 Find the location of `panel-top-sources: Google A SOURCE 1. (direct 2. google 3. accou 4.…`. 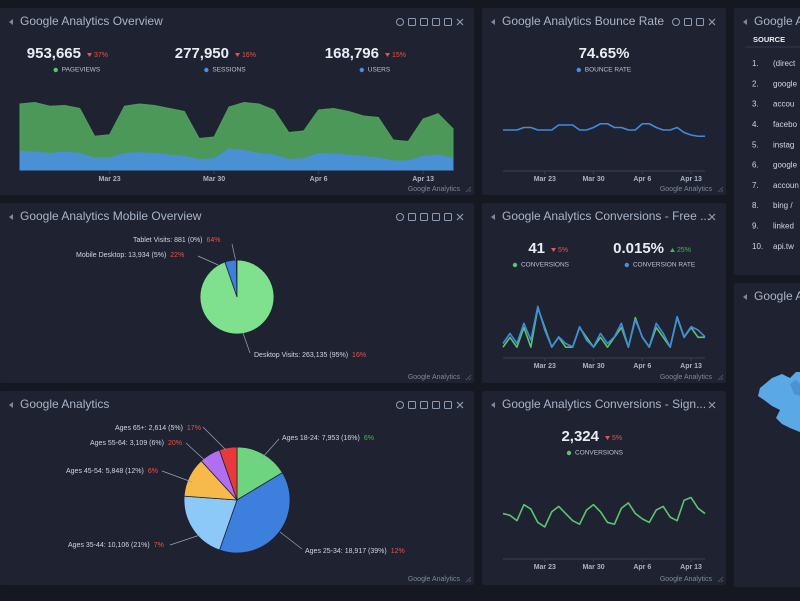

panel-top-sources: Google A SOURCE 1. (direct 2. google 3. accou 4.… is located at coordinates (767, 141).